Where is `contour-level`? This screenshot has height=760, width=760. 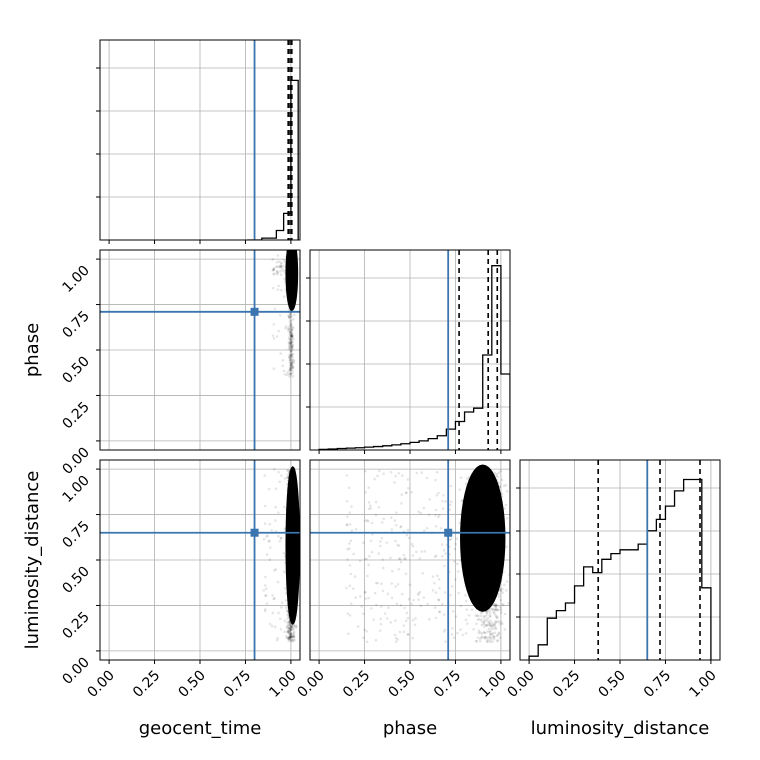 contour-level is located at coordinates (489, 512).